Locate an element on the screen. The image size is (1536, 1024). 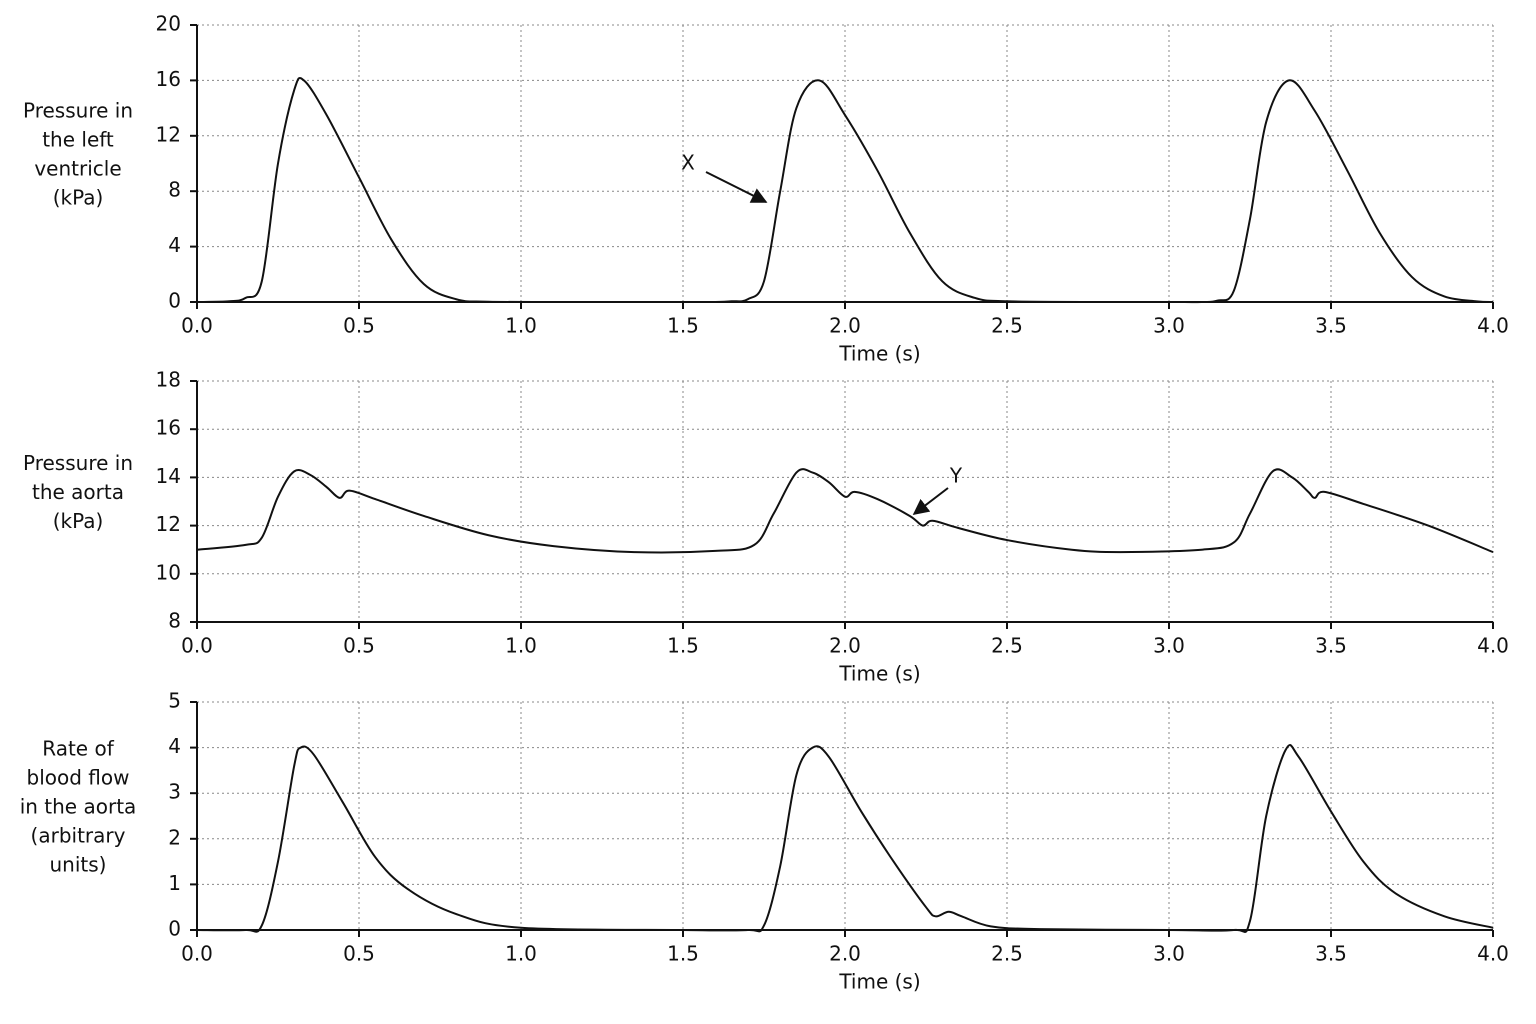
annotation: Y is located at coordinates (956, 476).